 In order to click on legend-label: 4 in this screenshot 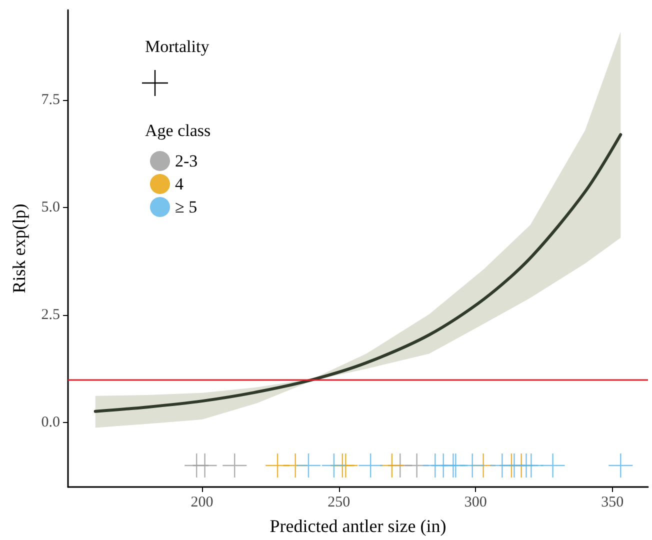, I will do `click(179, 184)`.